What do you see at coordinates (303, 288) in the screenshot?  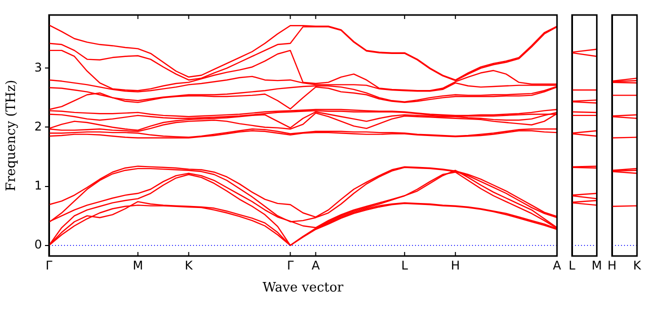 I see `x-axis-title: Wave vector` at bounding box center [303, 288].